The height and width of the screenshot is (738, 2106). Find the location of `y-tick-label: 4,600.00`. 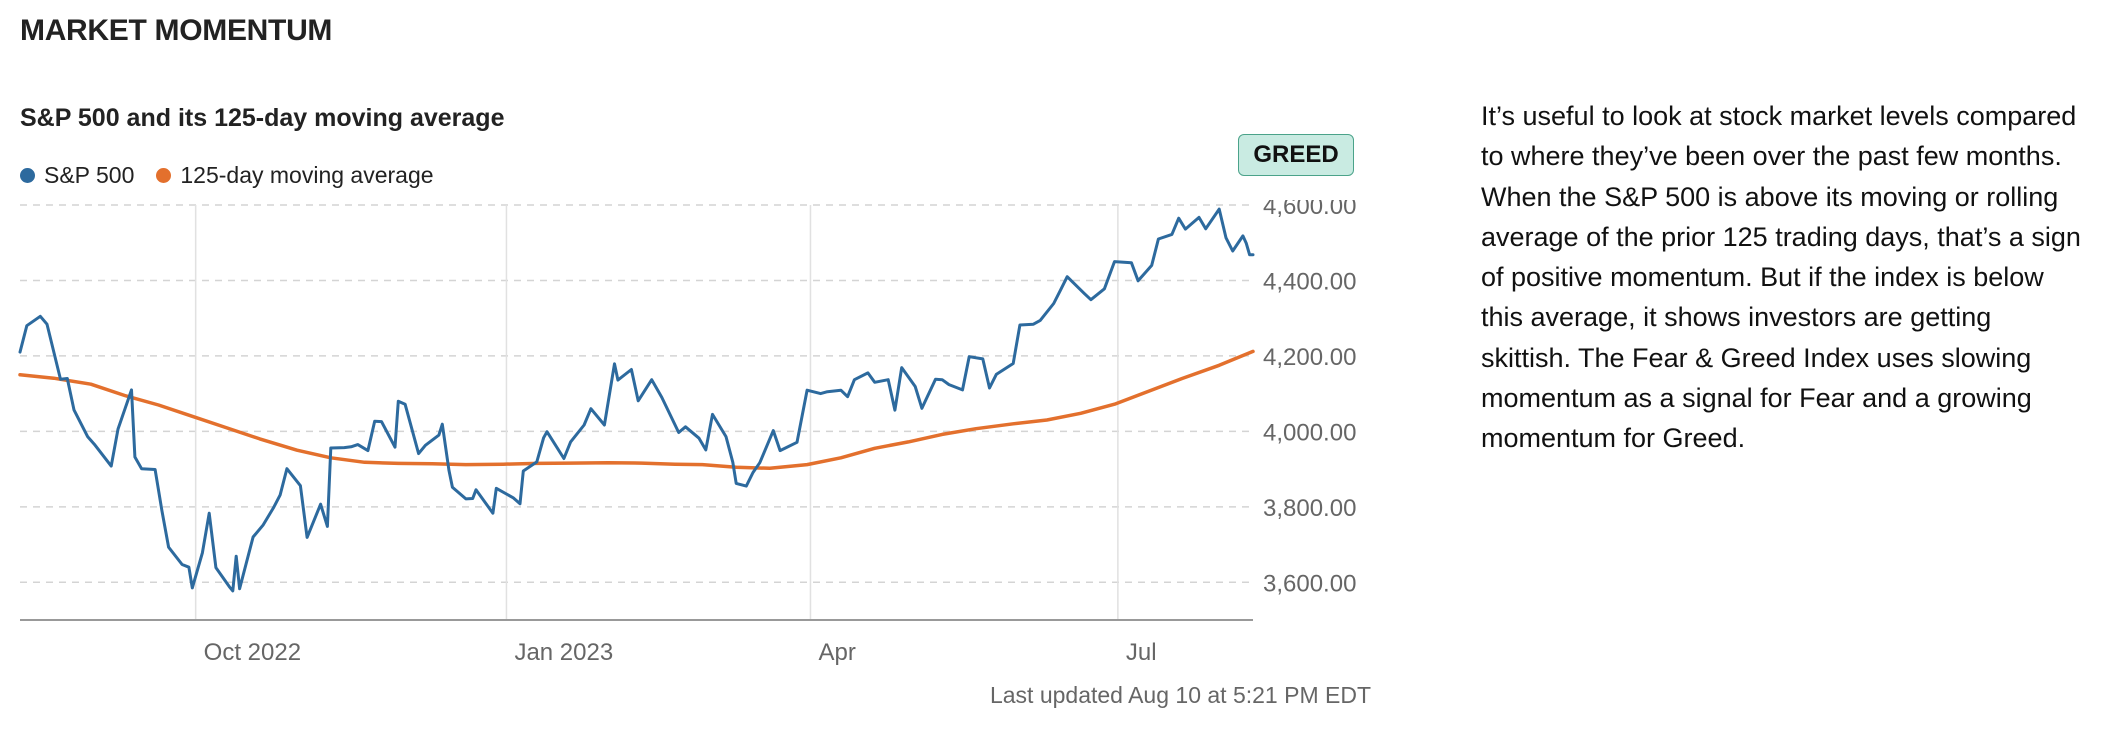

y-tick-label: 4,600.00 is located at coordinates (1309, 210).